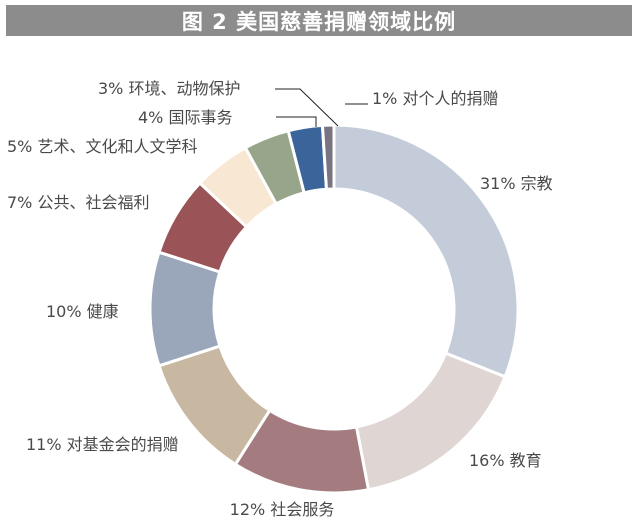  I want to click on leader-lines, so click(321, 107).